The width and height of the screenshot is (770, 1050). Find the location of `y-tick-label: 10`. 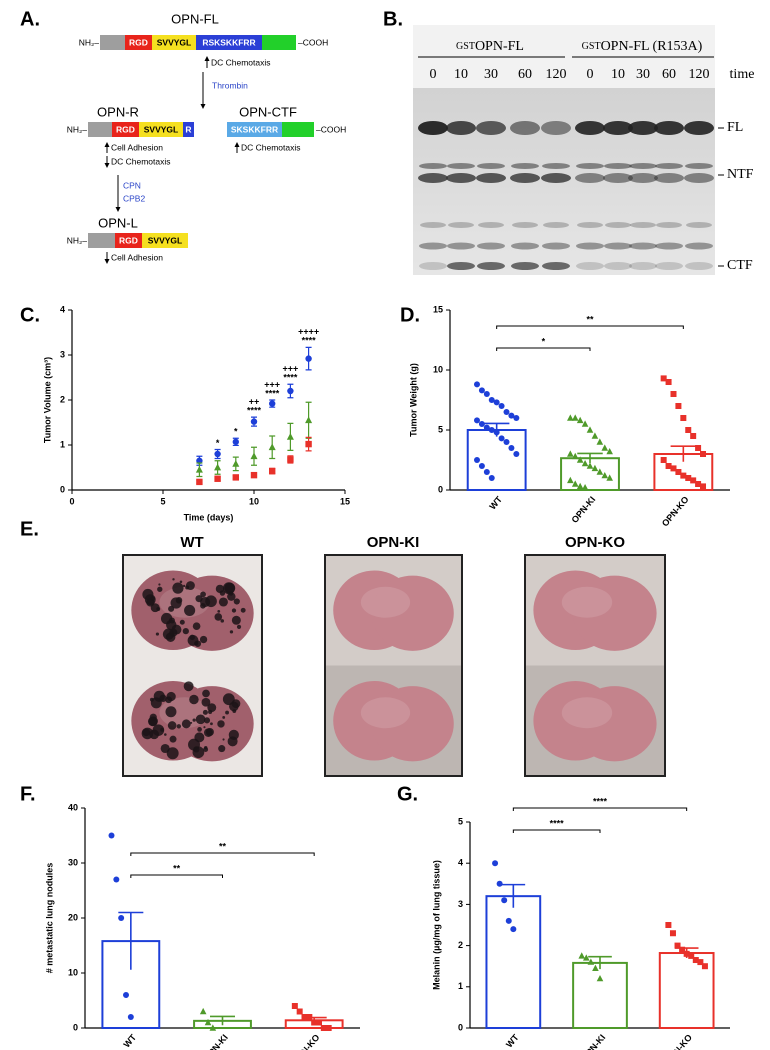

y-tick-label: 10 is located at coordinates (73, 972).